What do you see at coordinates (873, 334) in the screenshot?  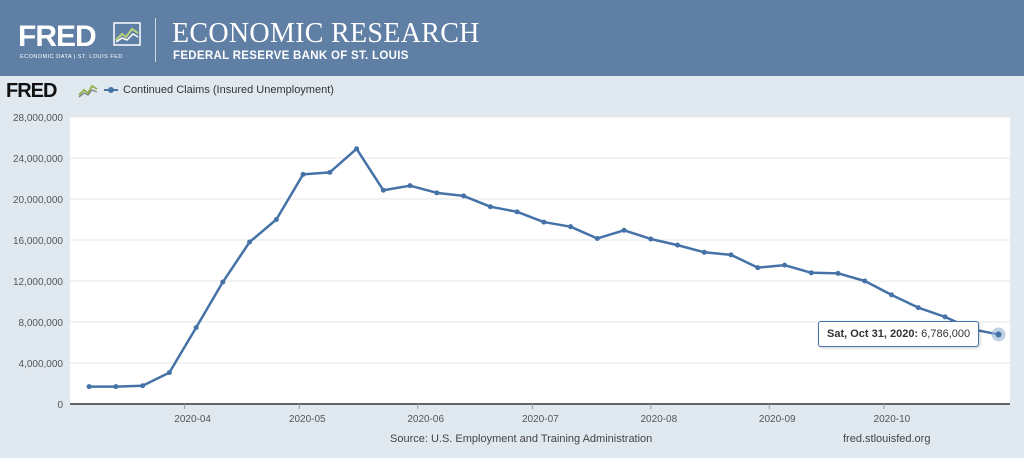 I see `tooltip-date: Sat, Oct 31, 2020:` at bounding box center [873, 334].